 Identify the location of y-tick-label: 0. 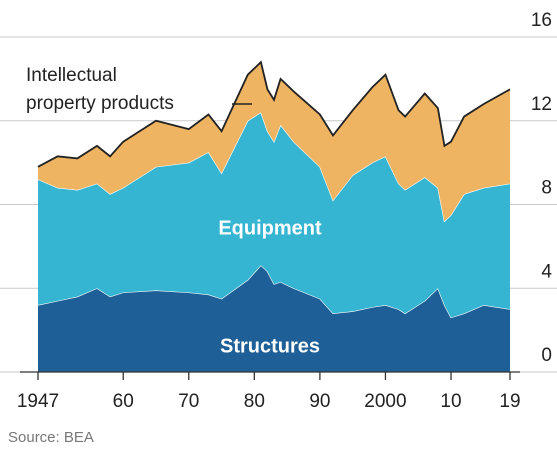
(546, 355).